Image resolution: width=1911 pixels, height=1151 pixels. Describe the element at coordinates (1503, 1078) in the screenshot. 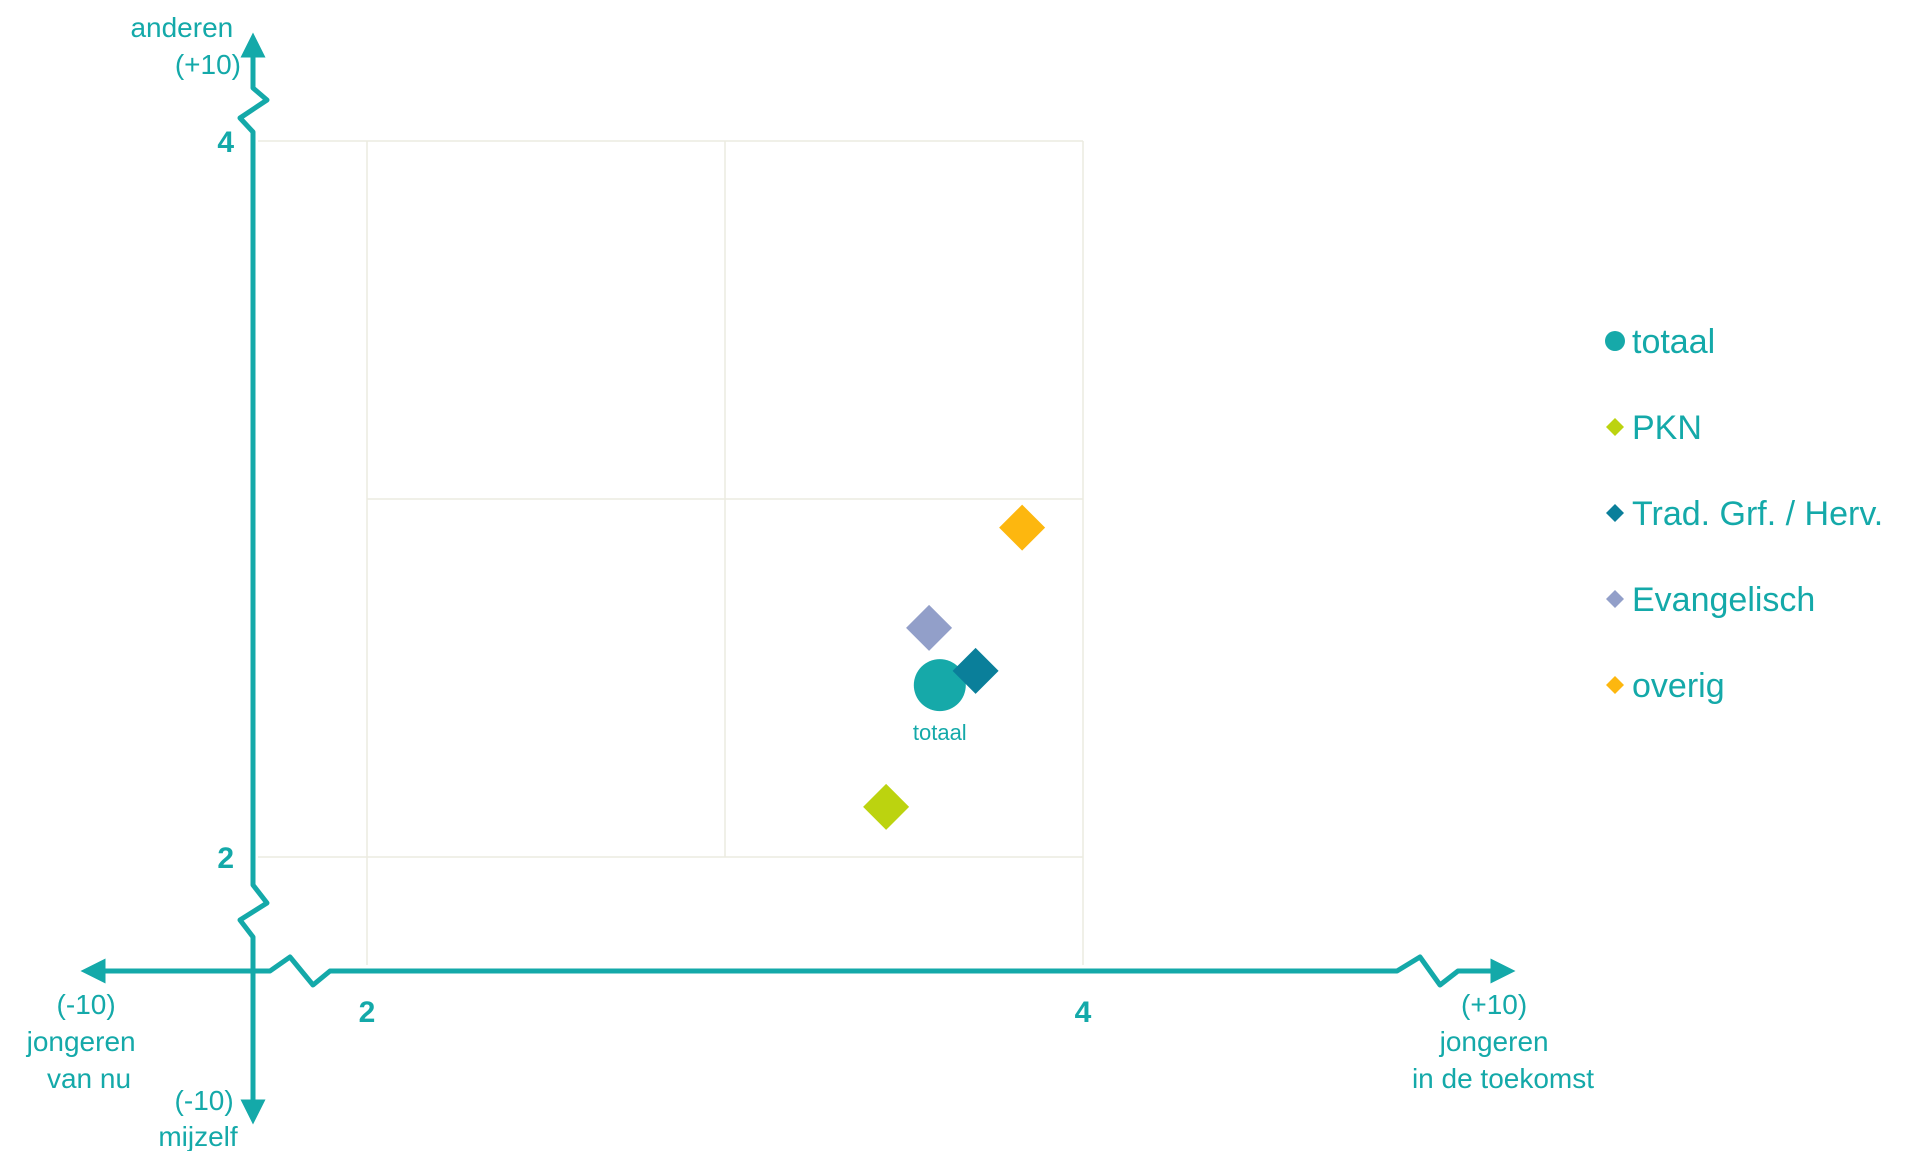

I see `x-axis-right-label-line-3: in de toekomst` at that location.